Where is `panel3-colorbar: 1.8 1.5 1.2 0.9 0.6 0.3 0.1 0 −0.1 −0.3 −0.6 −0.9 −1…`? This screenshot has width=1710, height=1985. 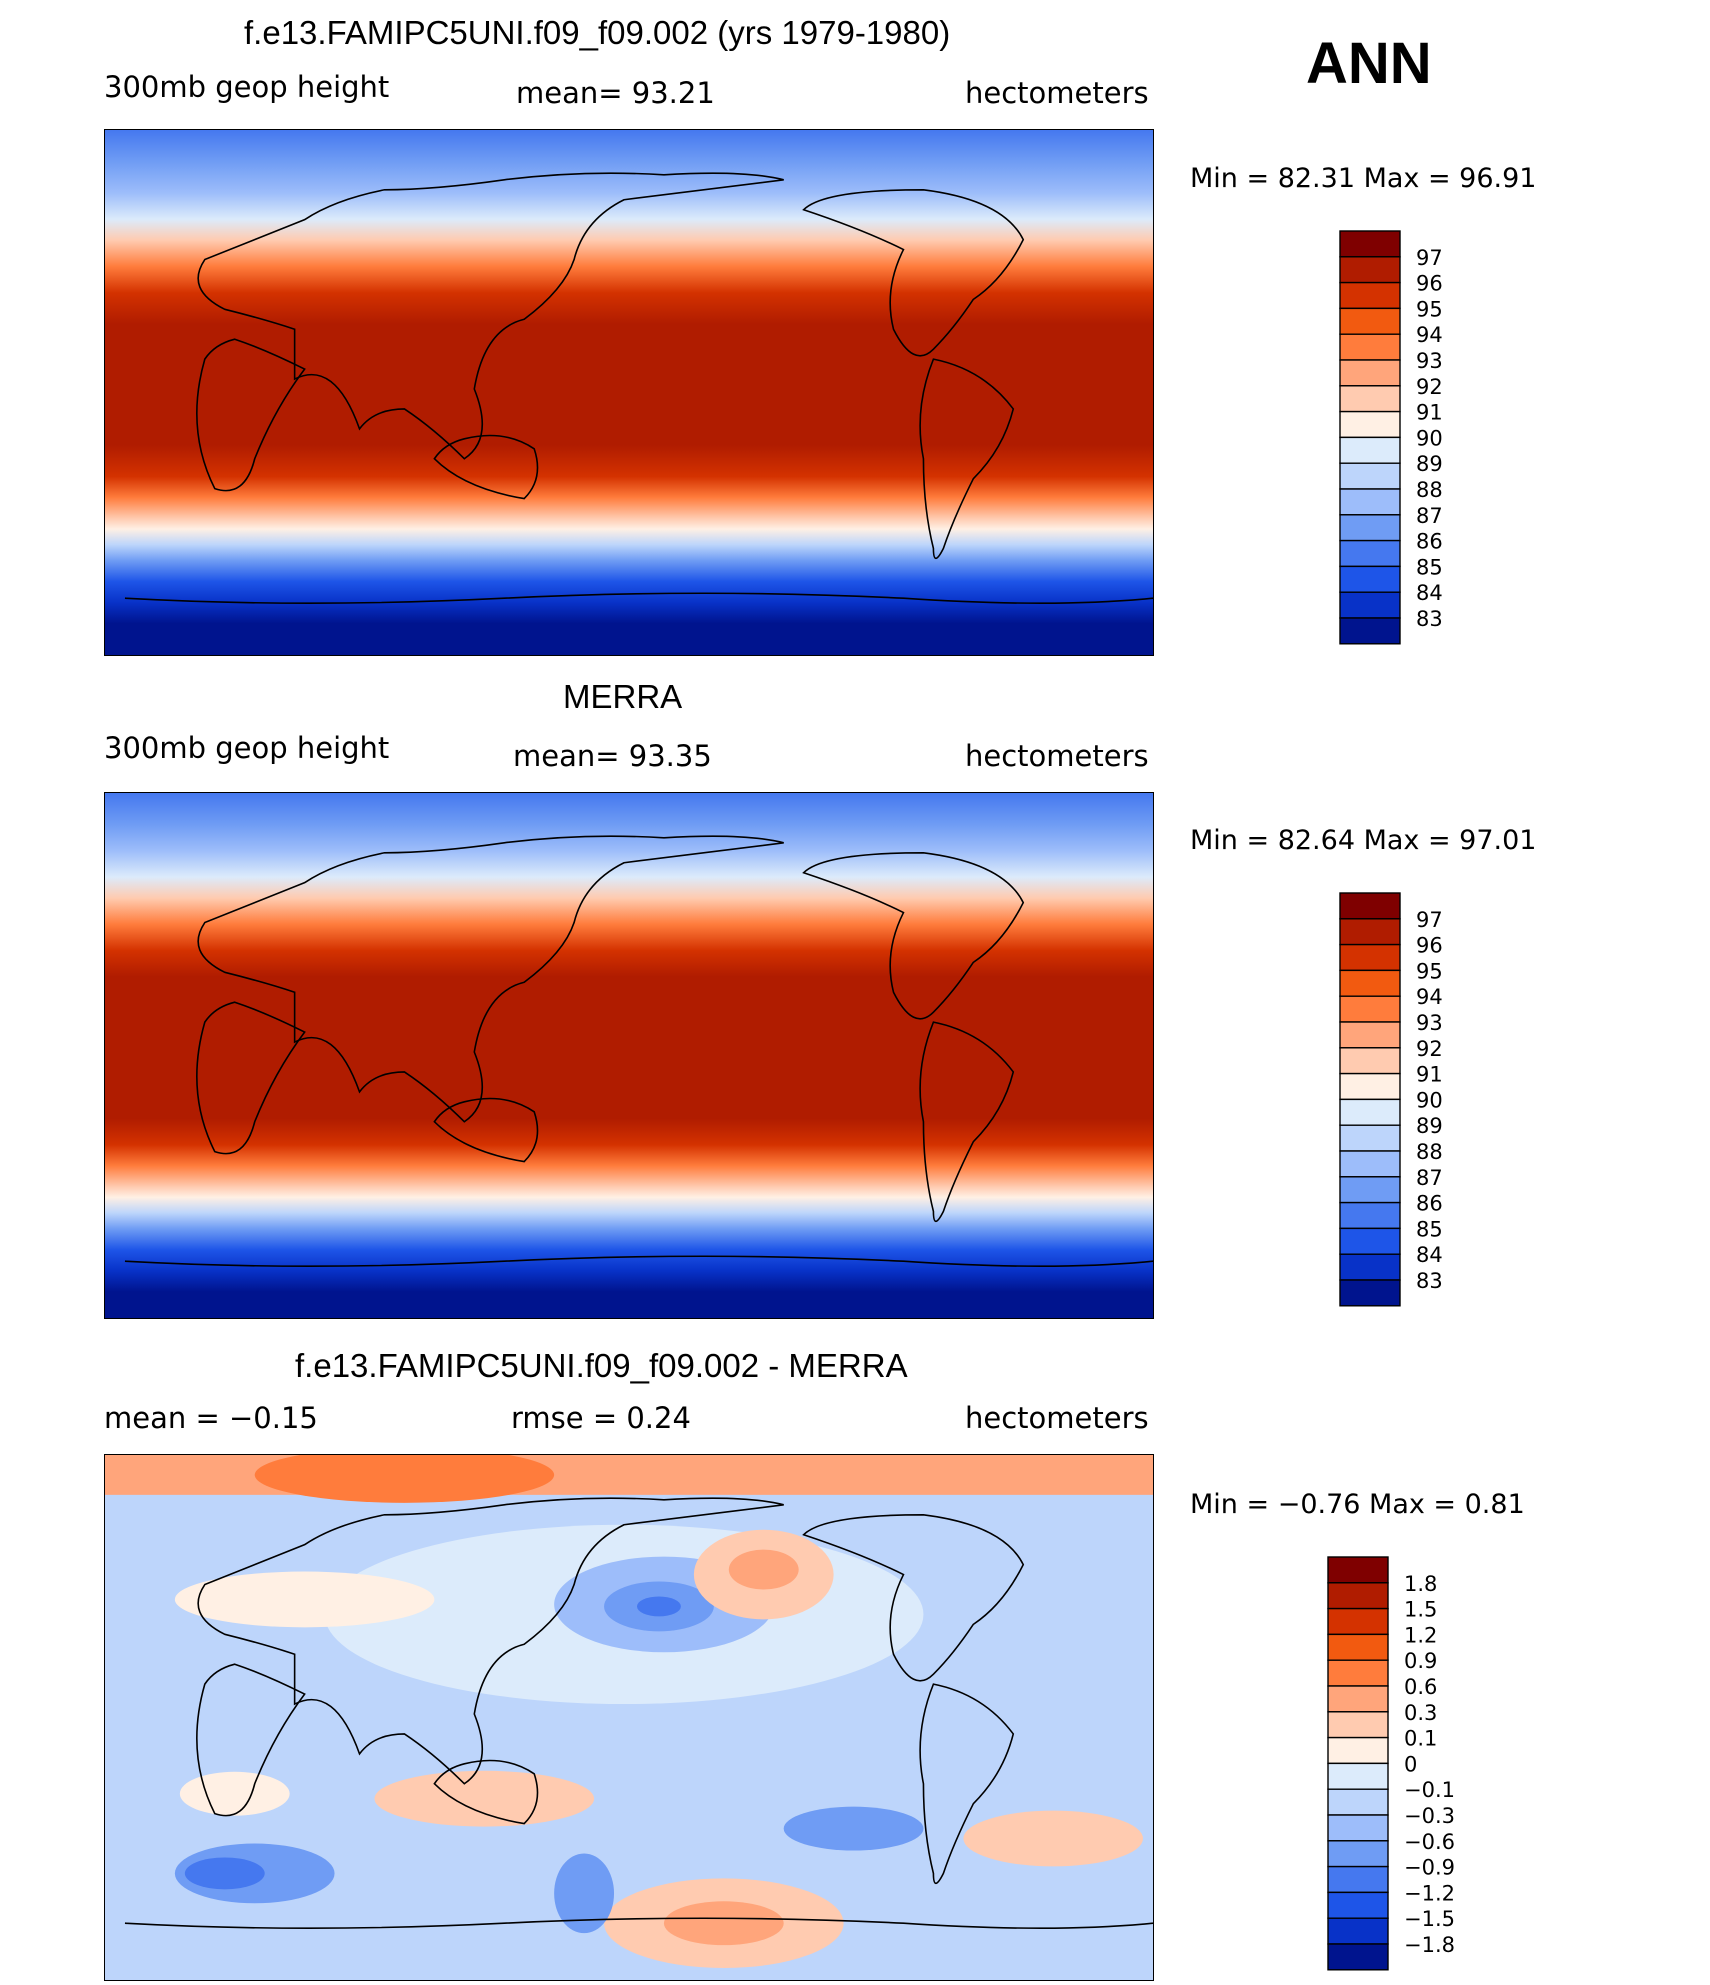 panel3-colorbar: 1.8 1.5 1.2 0.9 0.6 0.3 0.1 0 −0.1 −0.3 −0.6 −0.9 −1… is located at coordinates (1407, 1764).